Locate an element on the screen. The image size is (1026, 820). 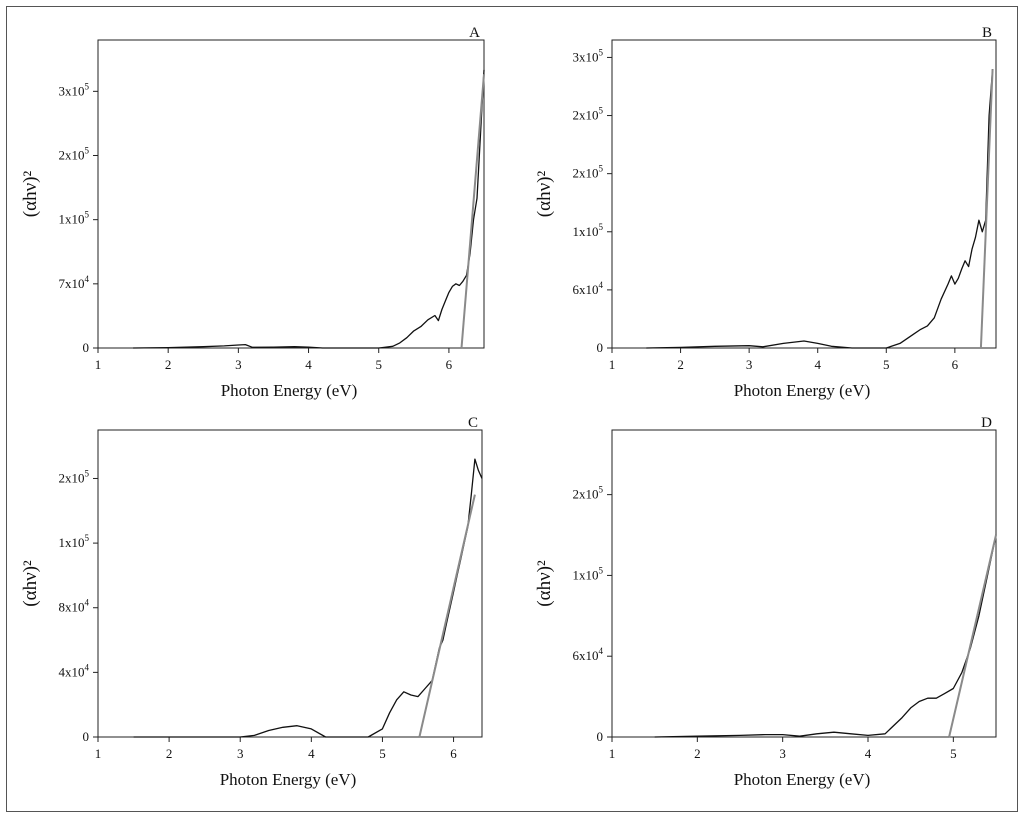
y-tick-label: 8x10⁴ is located at coordinates (74, 606).